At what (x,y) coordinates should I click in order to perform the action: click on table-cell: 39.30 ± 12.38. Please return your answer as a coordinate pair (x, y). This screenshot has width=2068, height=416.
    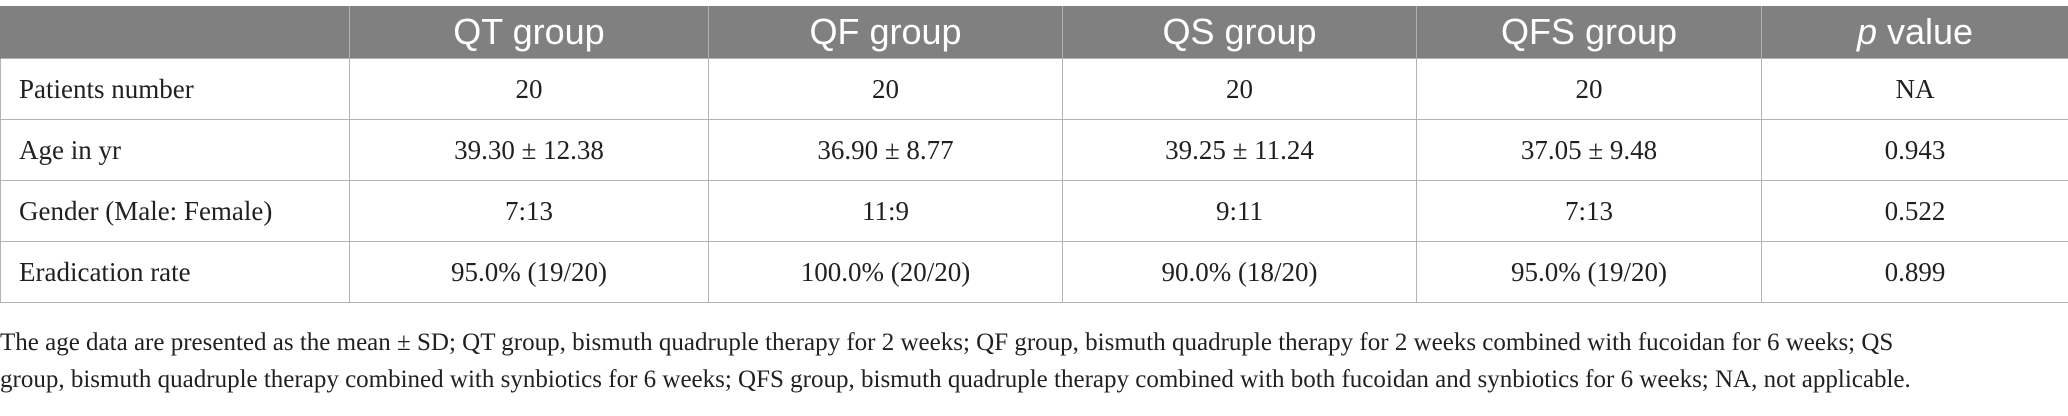
    Looking at the image, I should click on (529, 150).